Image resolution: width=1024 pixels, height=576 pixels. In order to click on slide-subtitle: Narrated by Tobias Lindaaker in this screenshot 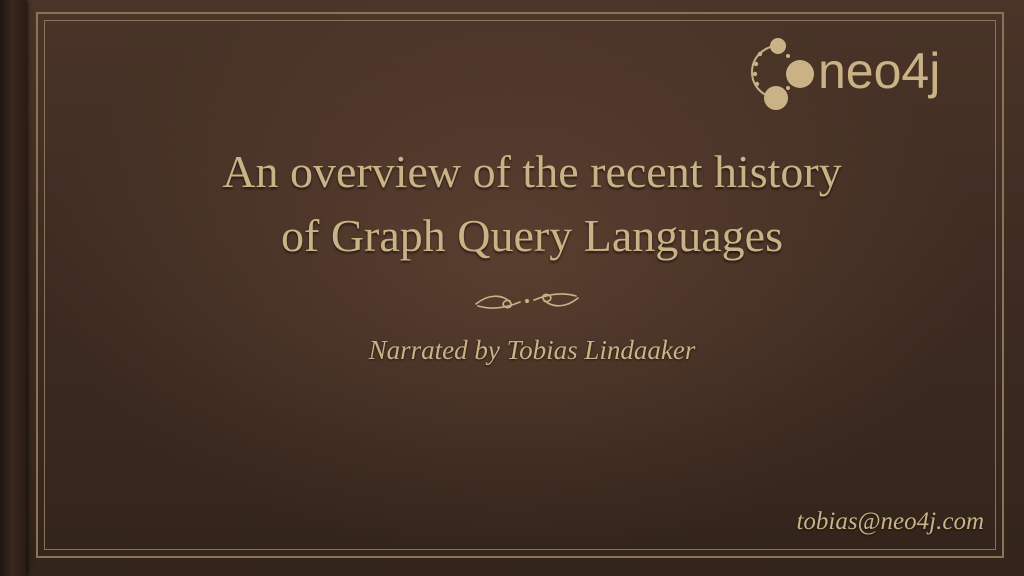, I will do `click(532, 350)`.